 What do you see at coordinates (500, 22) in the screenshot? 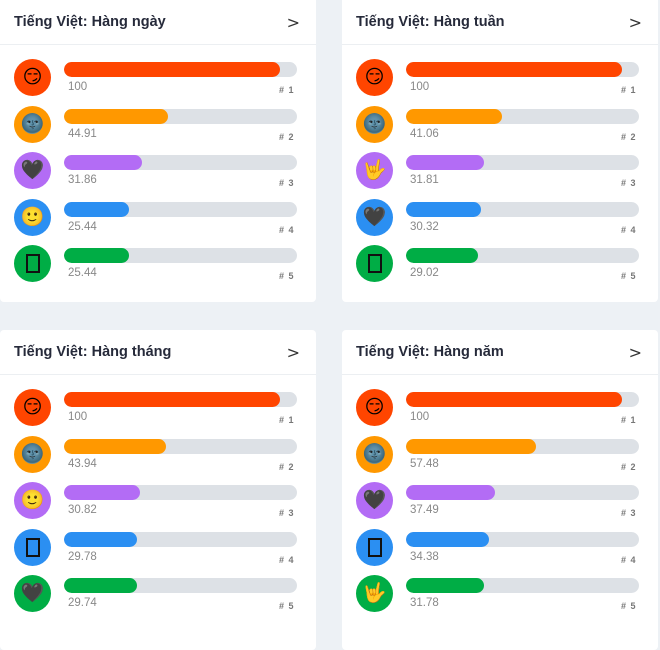
I see `card-header-link: Tiếng Việt: Hàng tuần >` at bounding box center [500, 22].